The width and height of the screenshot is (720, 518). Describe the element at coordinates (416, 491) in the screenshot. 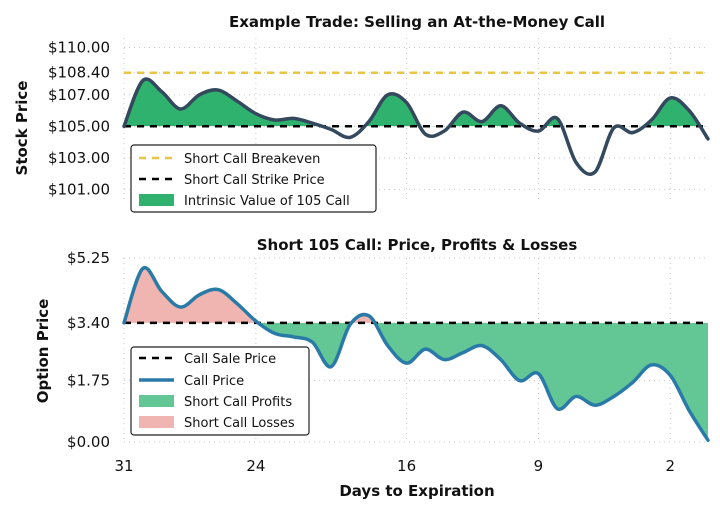

I see `bottom-chart-xlabel: Days to Expiration` at that location.